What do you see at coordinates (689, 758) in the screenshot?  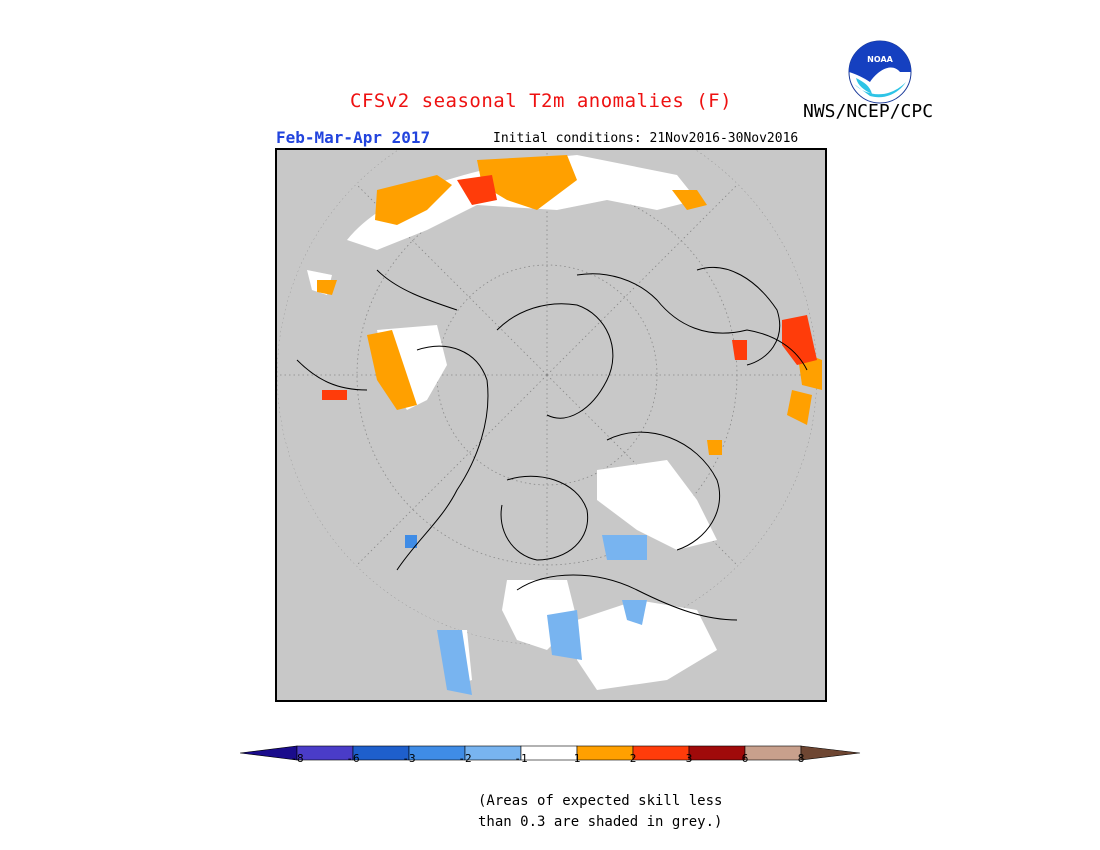 I see `colorbar-tick-label: 3` at bounding box center [689, 758].